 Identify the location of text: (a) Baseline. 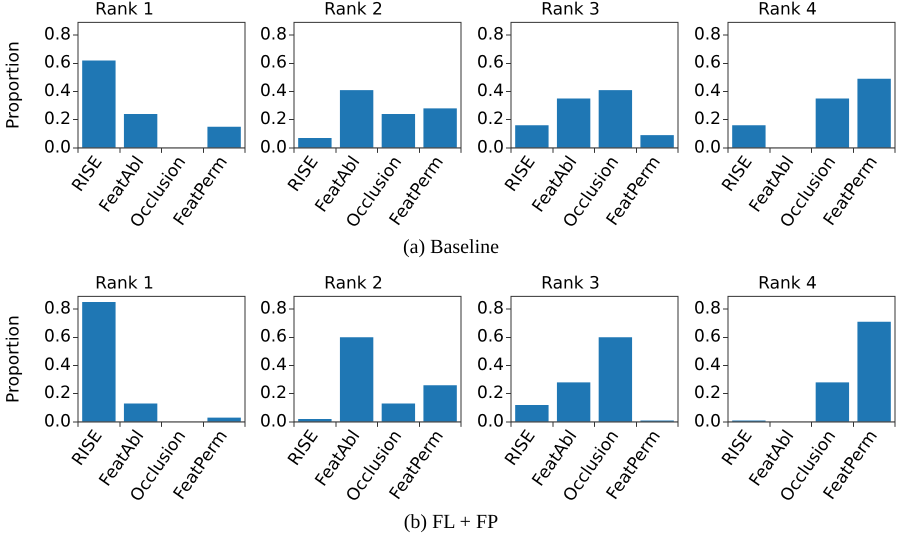
(451, 247).